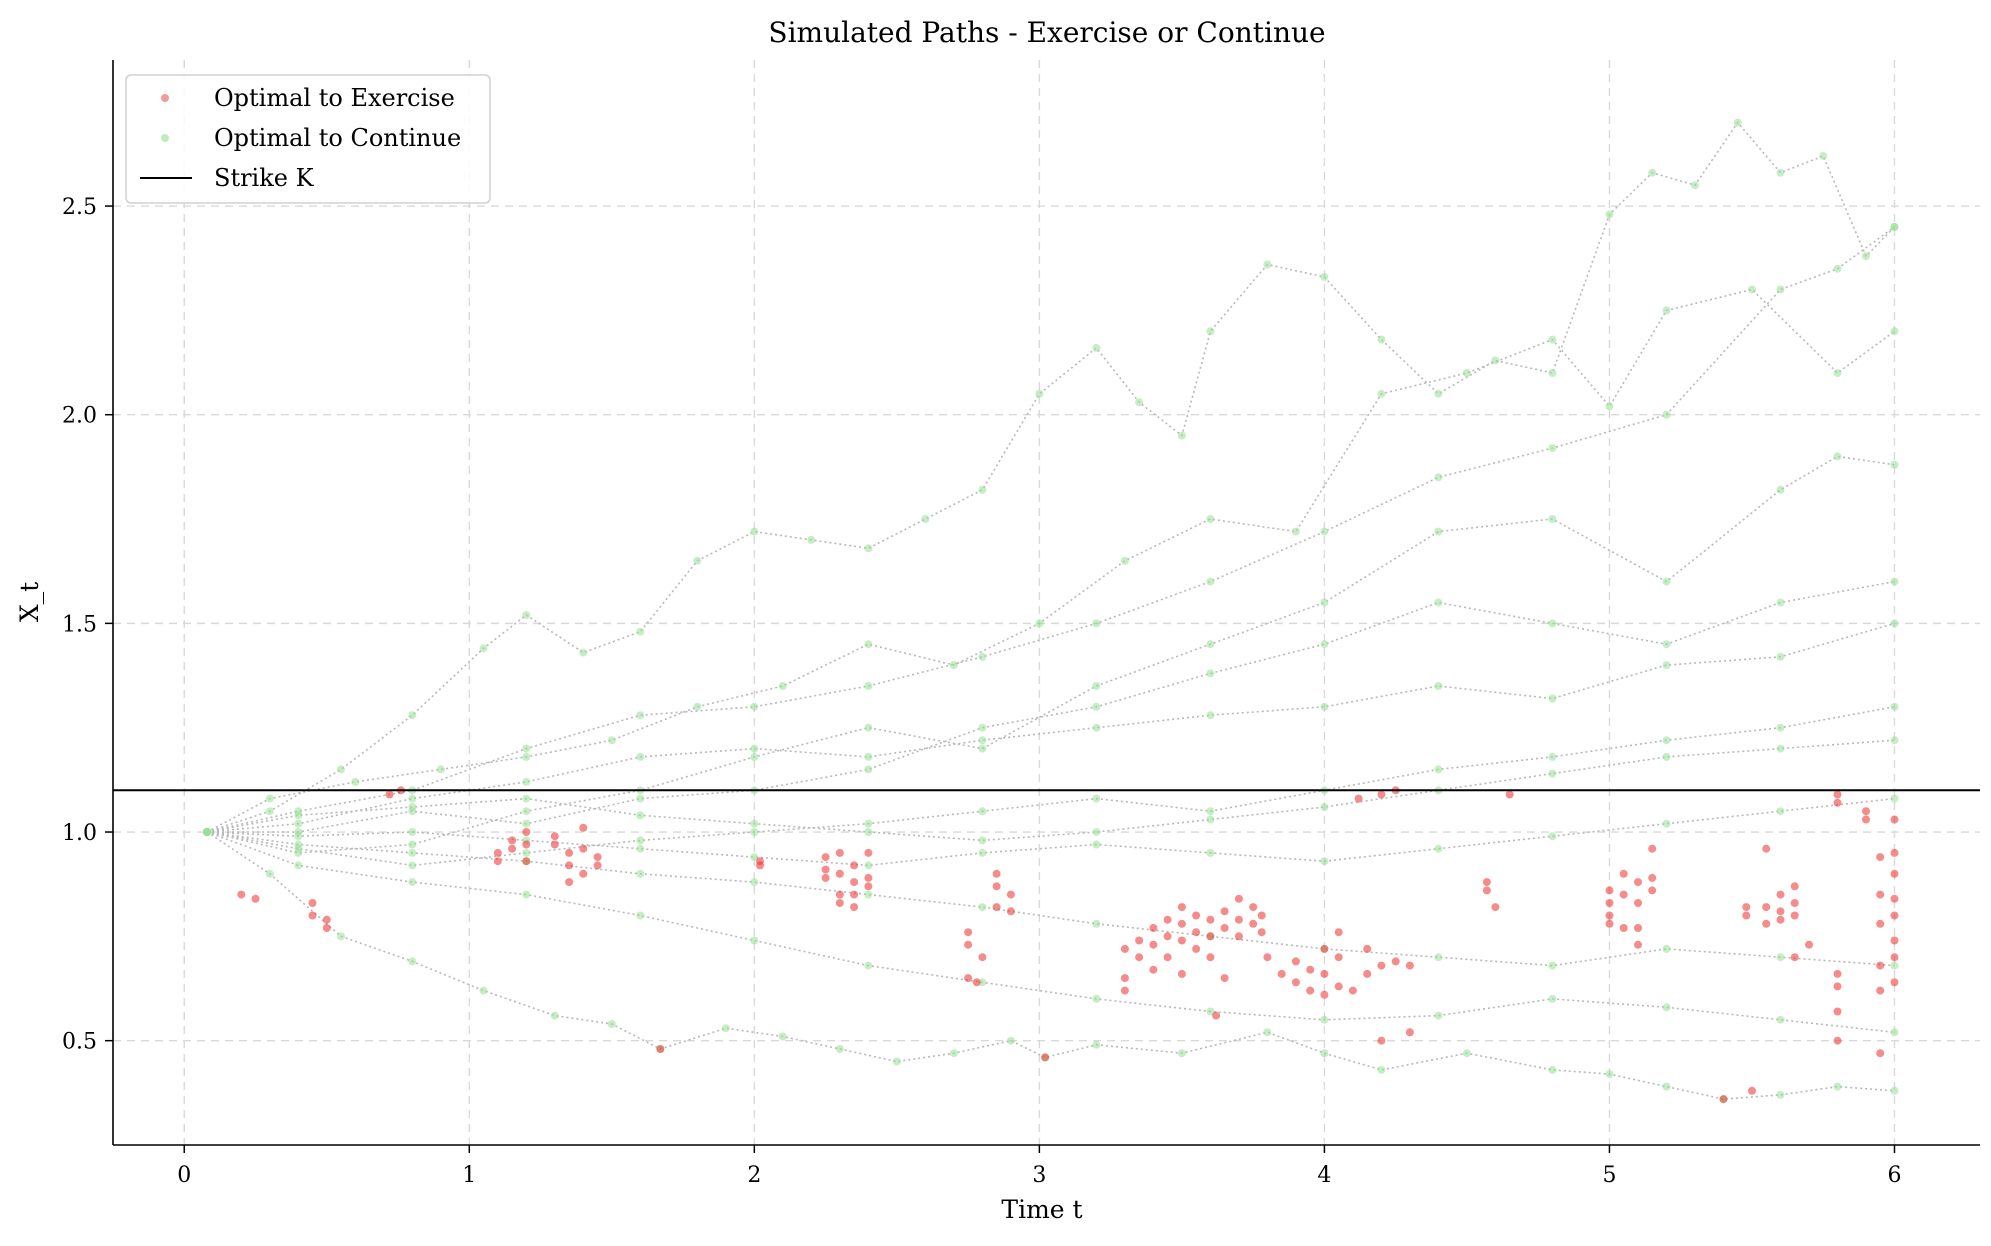 This screenshot has height=1246, width=1991. I want to click on x-tick-label: 0, so click(184, 1175).